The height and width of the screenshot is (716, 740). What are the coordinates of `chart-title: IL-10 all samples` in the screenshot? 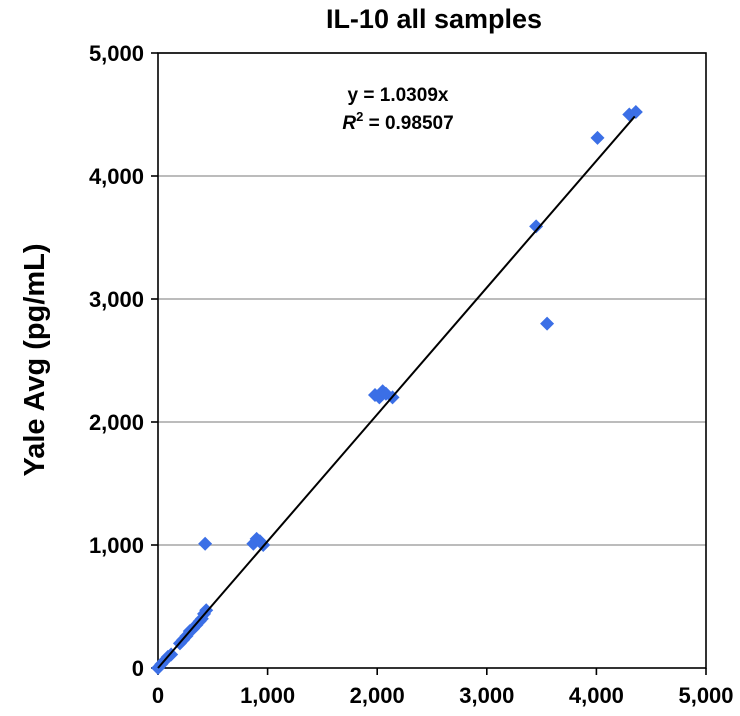 It's located at (434, 19).